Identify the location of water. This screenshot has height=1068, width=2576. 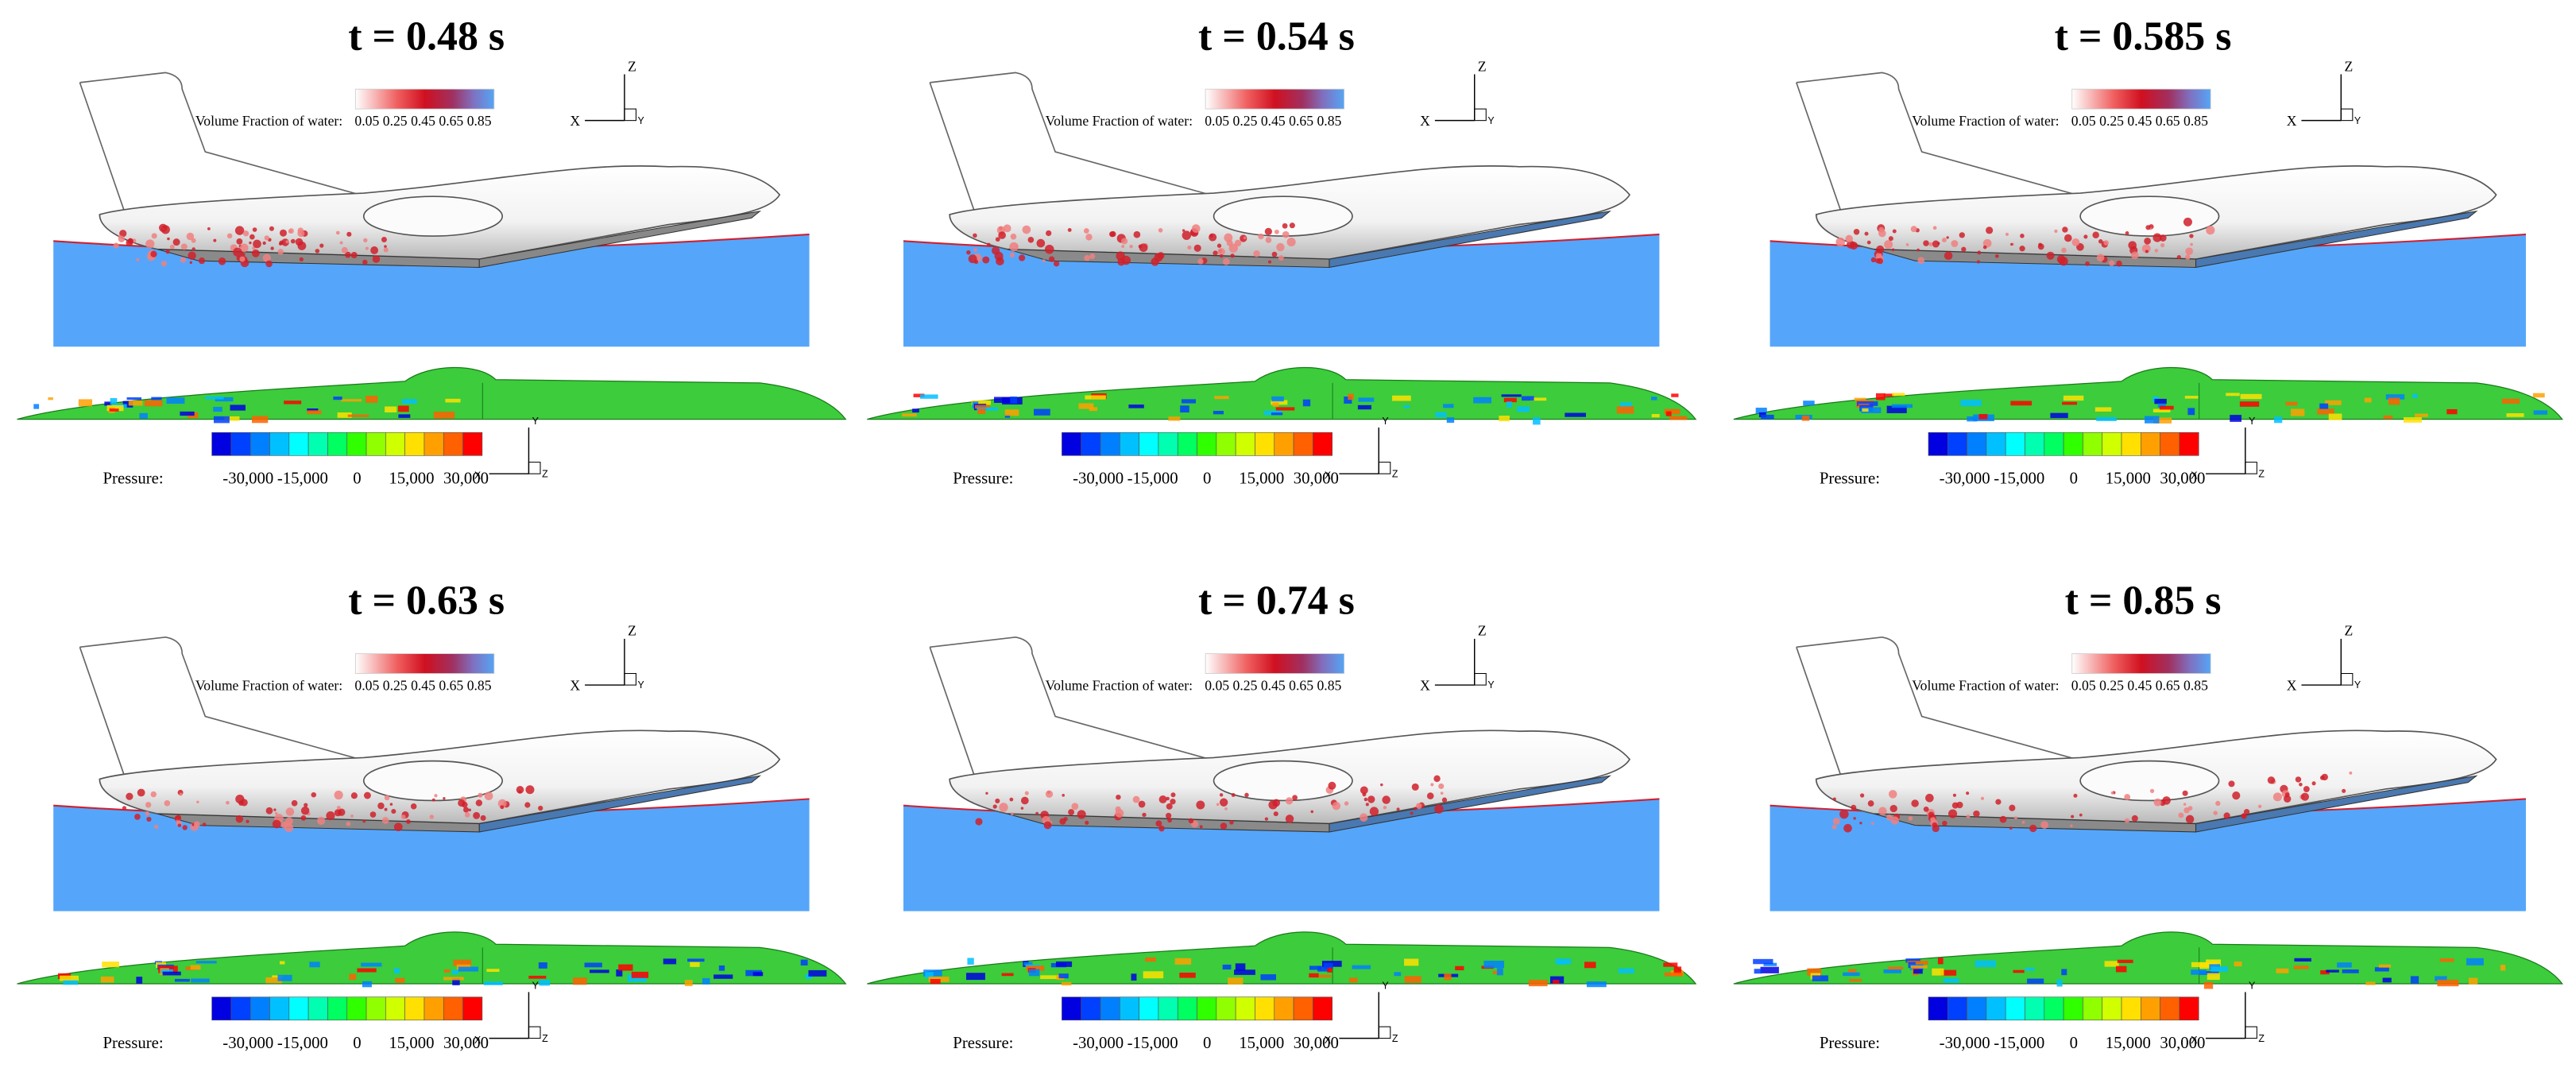
(2148, 290).